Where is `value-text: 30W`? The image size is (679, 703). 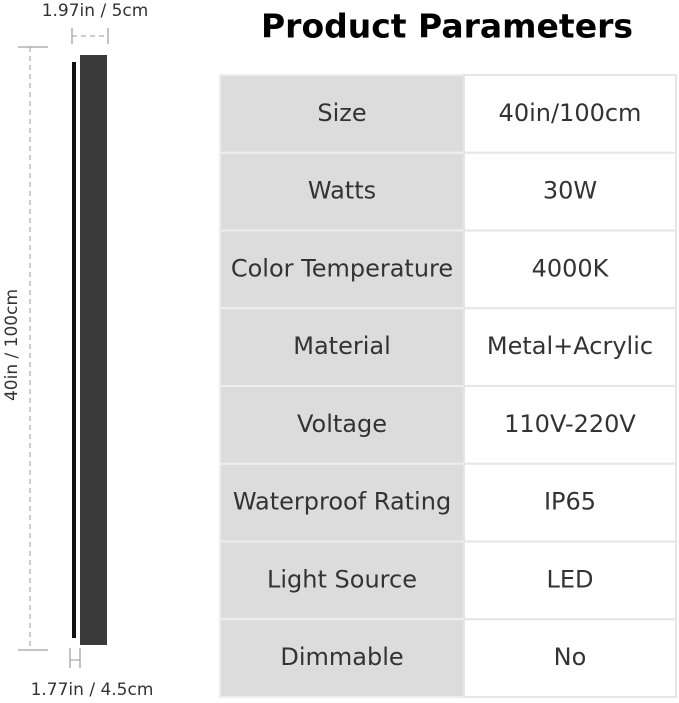
value-text: 30W is located at coordinates (570, 191).